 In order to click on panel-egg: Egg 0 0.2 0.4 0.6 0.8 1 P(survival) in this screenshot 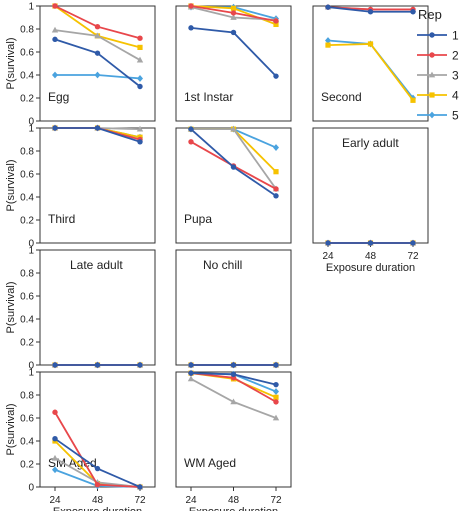, I will do `click(80, 65)`.